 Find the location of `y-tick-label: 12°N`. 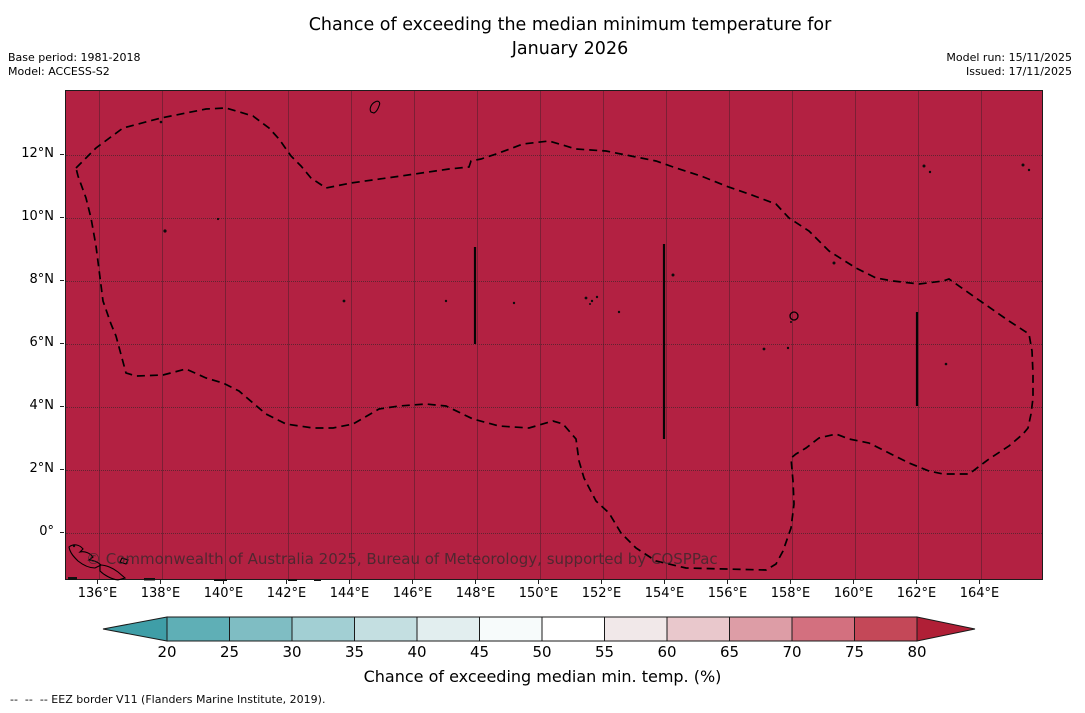

y-tick-label: 12°N is located at coordinates (37, 153).